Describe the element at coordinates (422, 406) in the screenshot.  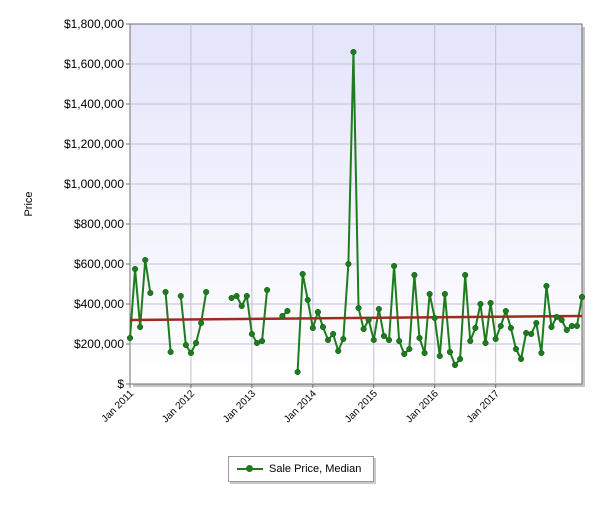
I see `x-tick-label: Jan 2016` at that location.